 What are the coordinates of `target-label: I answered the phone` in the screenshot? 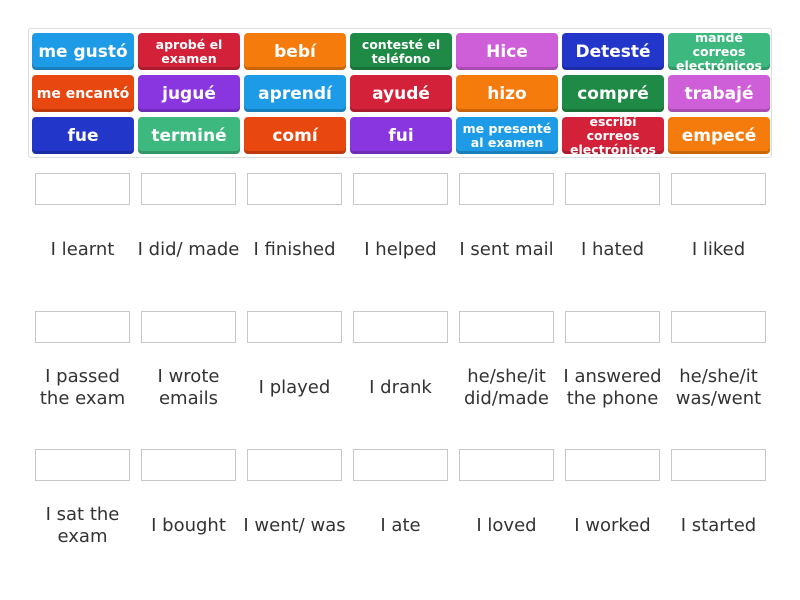 It's located at (612, 387).